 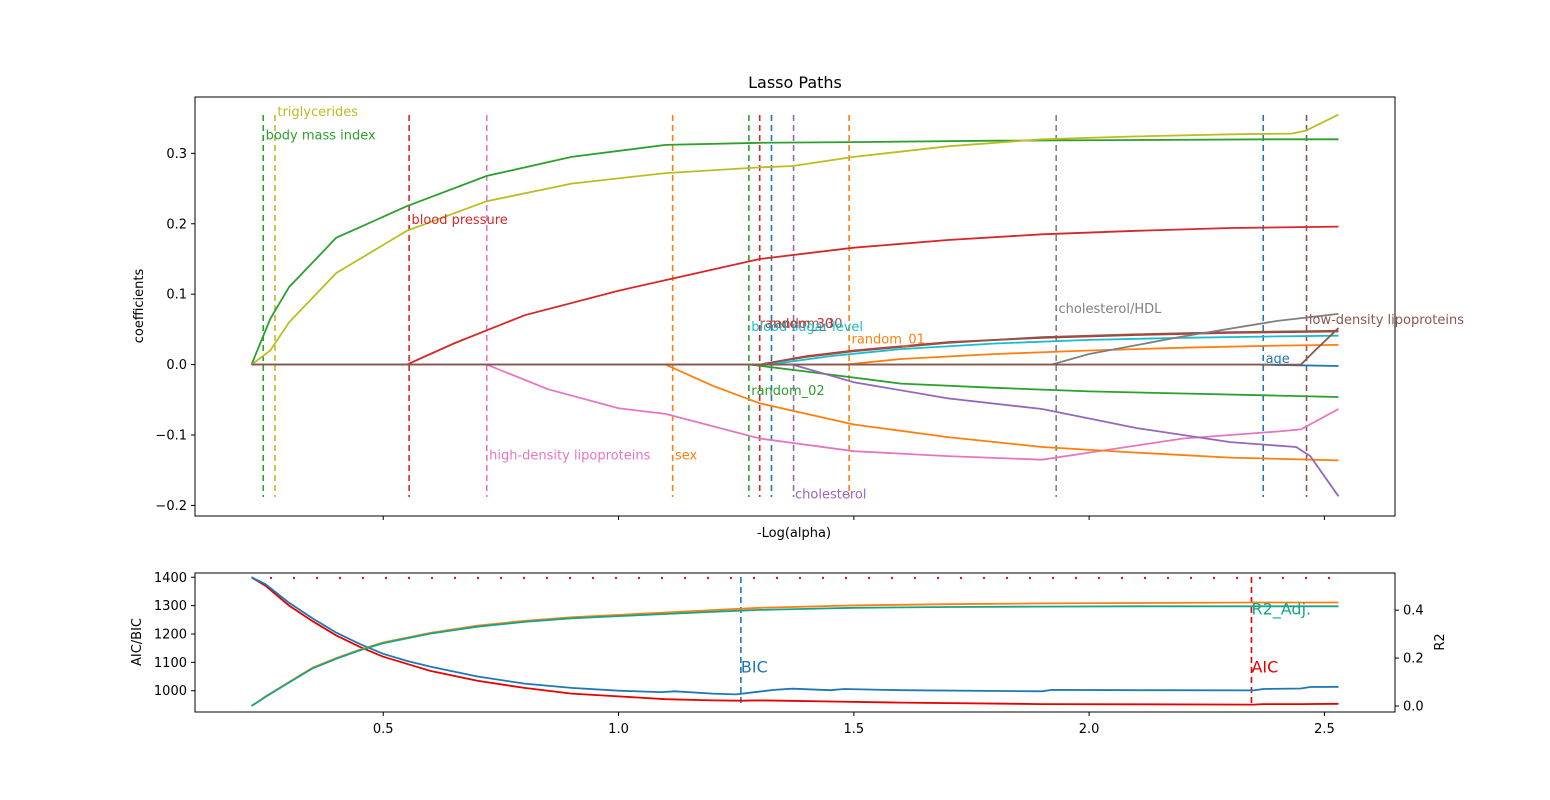 What do you see at coordinates (137, 642) in the screenshot?
I see `left-y-axis-label: AIC/BIC` at bounding box center [137, 642].